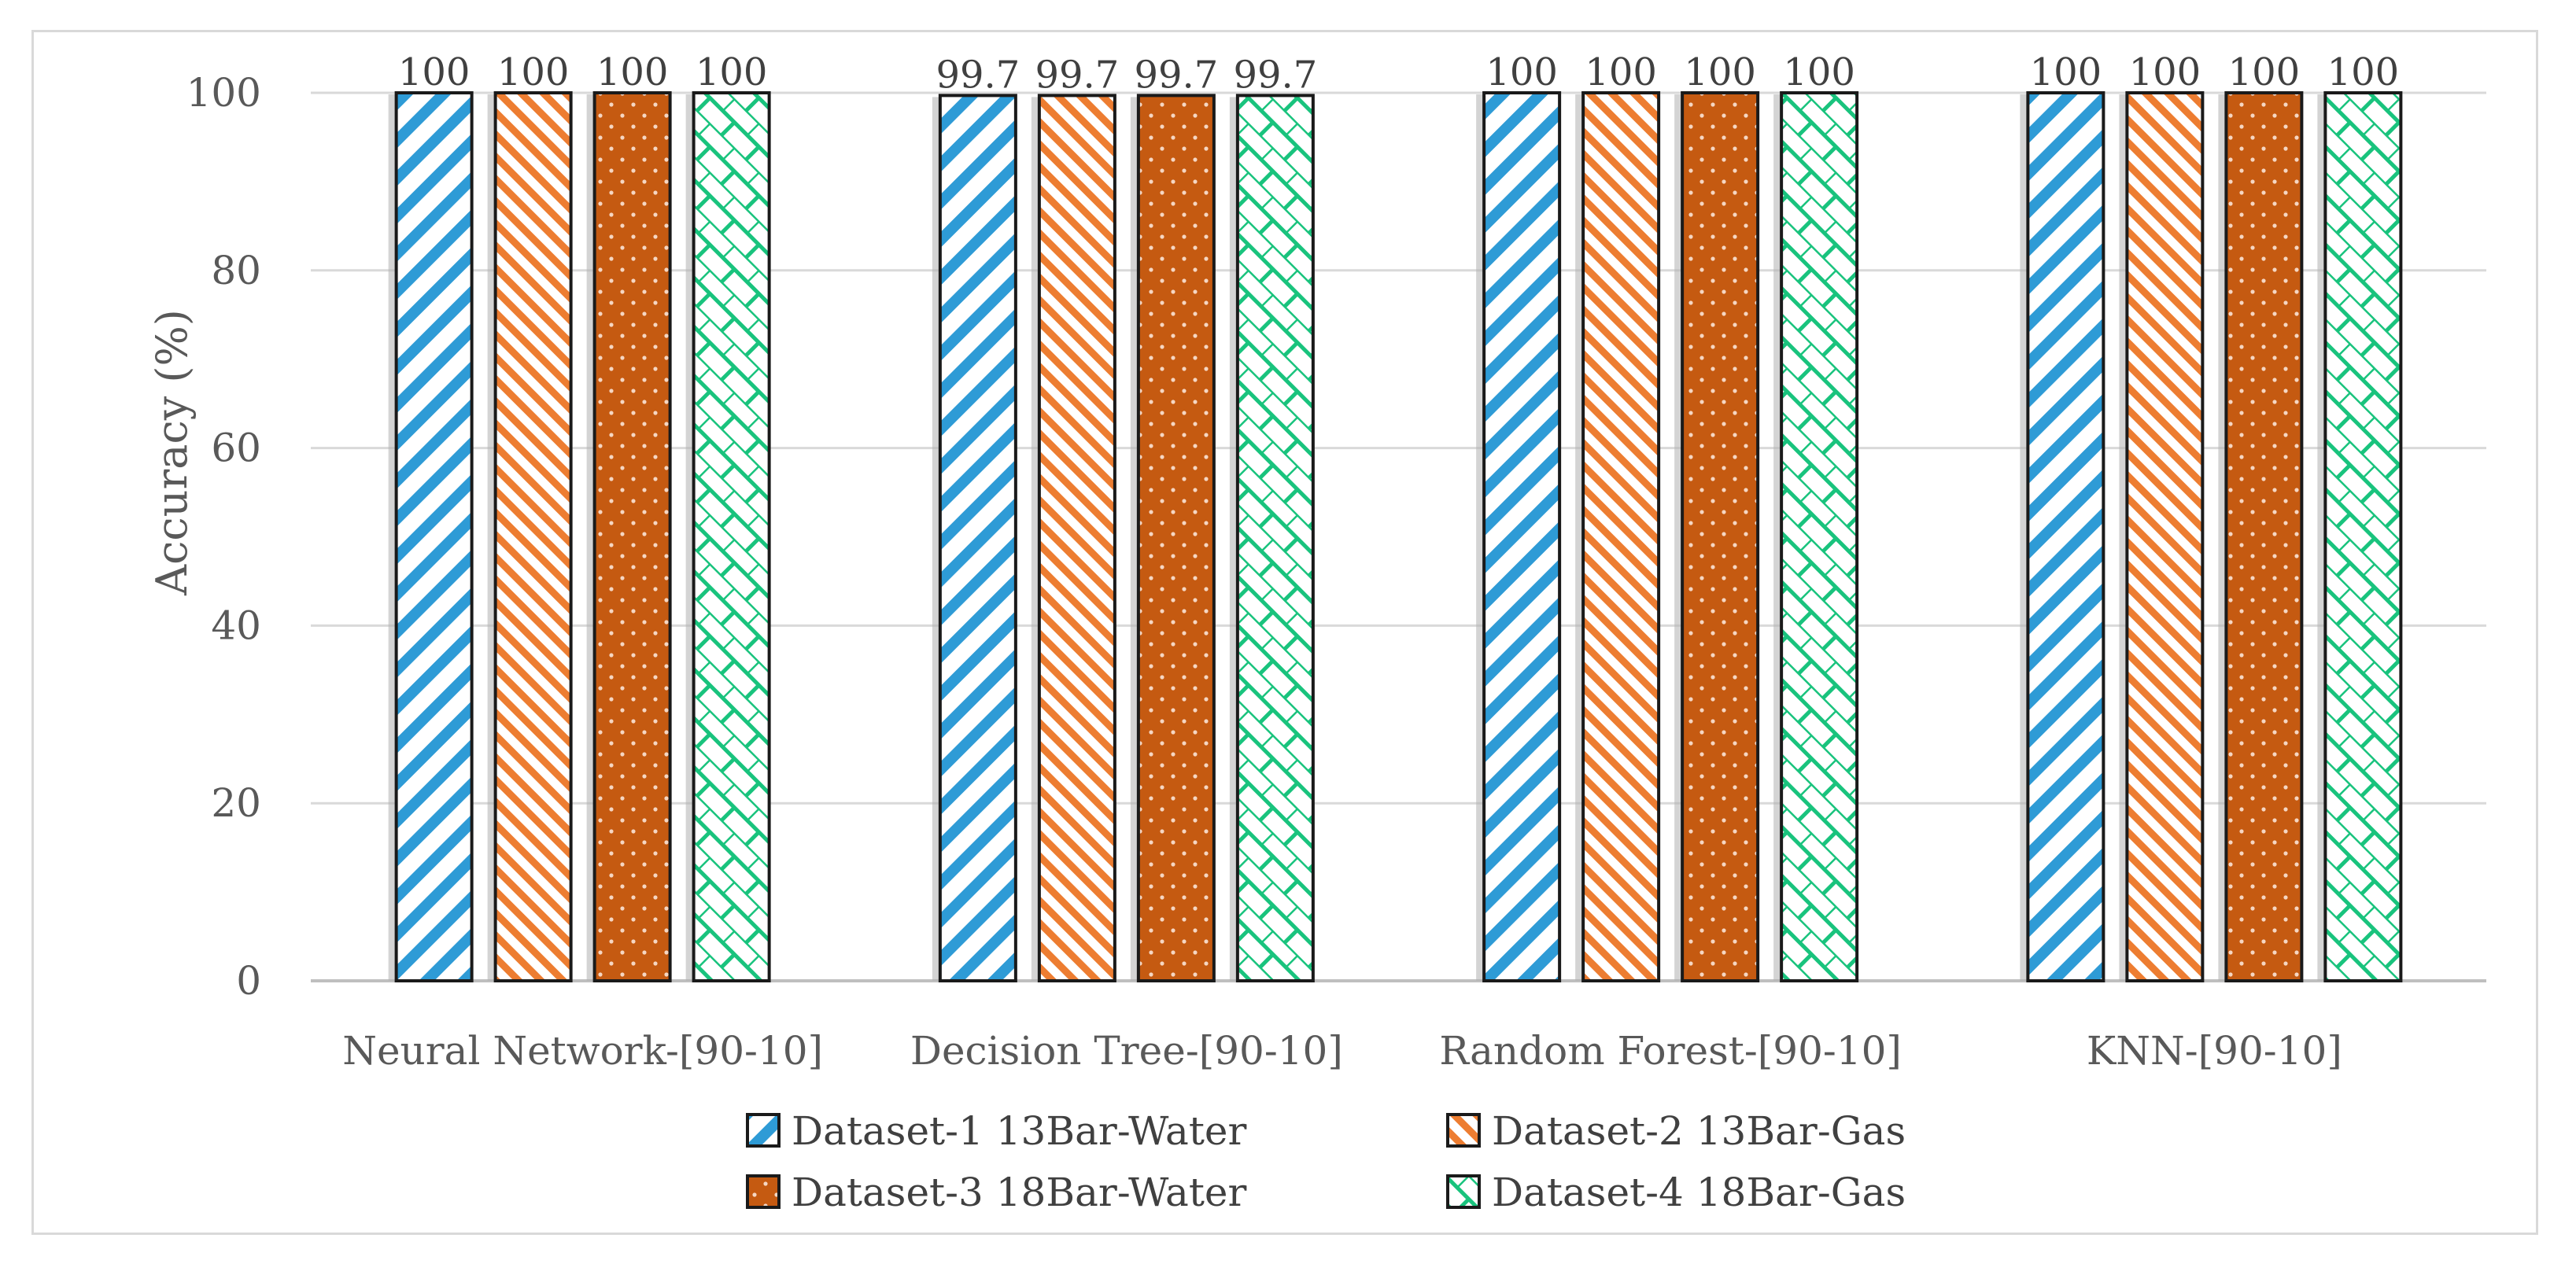 This screenshot has width=2576, height=1286. Describe the element at coordinates (236, 448) in the screenshot. I see `y-tick-label: 60` at that location.